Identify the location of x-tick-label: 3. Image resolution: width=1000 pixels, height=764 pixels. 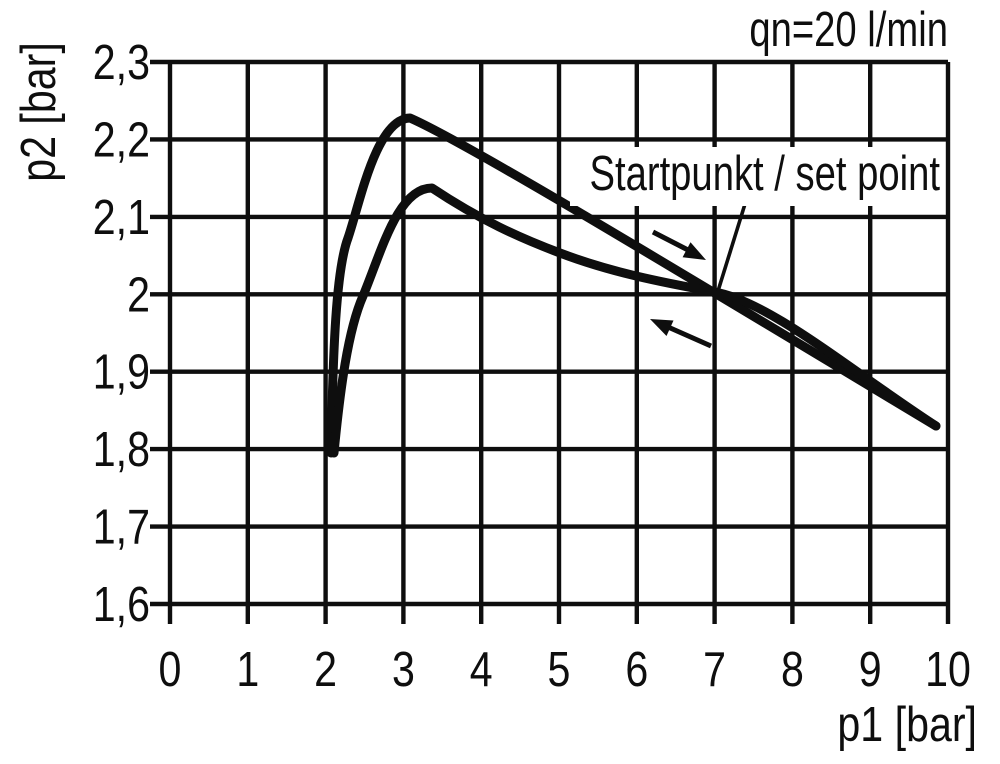
(403, 669).